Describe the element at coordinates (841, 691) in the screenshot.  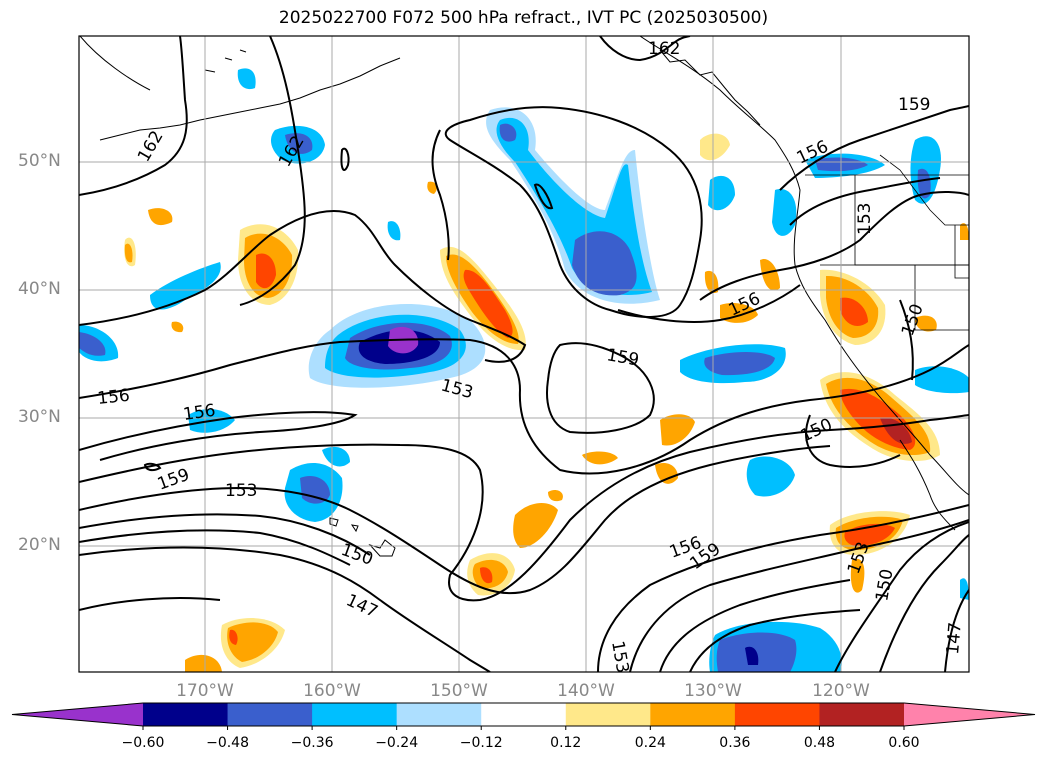
I see `lon-label-120w: 120°W` at that location.